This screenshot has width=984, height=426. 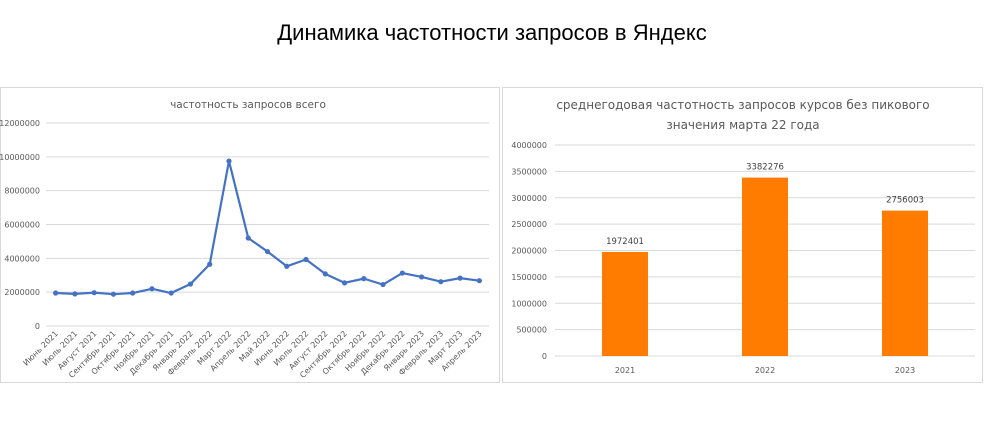 I want to click on bar-y-tick-label: 3000000, so click(x=529, y=198).